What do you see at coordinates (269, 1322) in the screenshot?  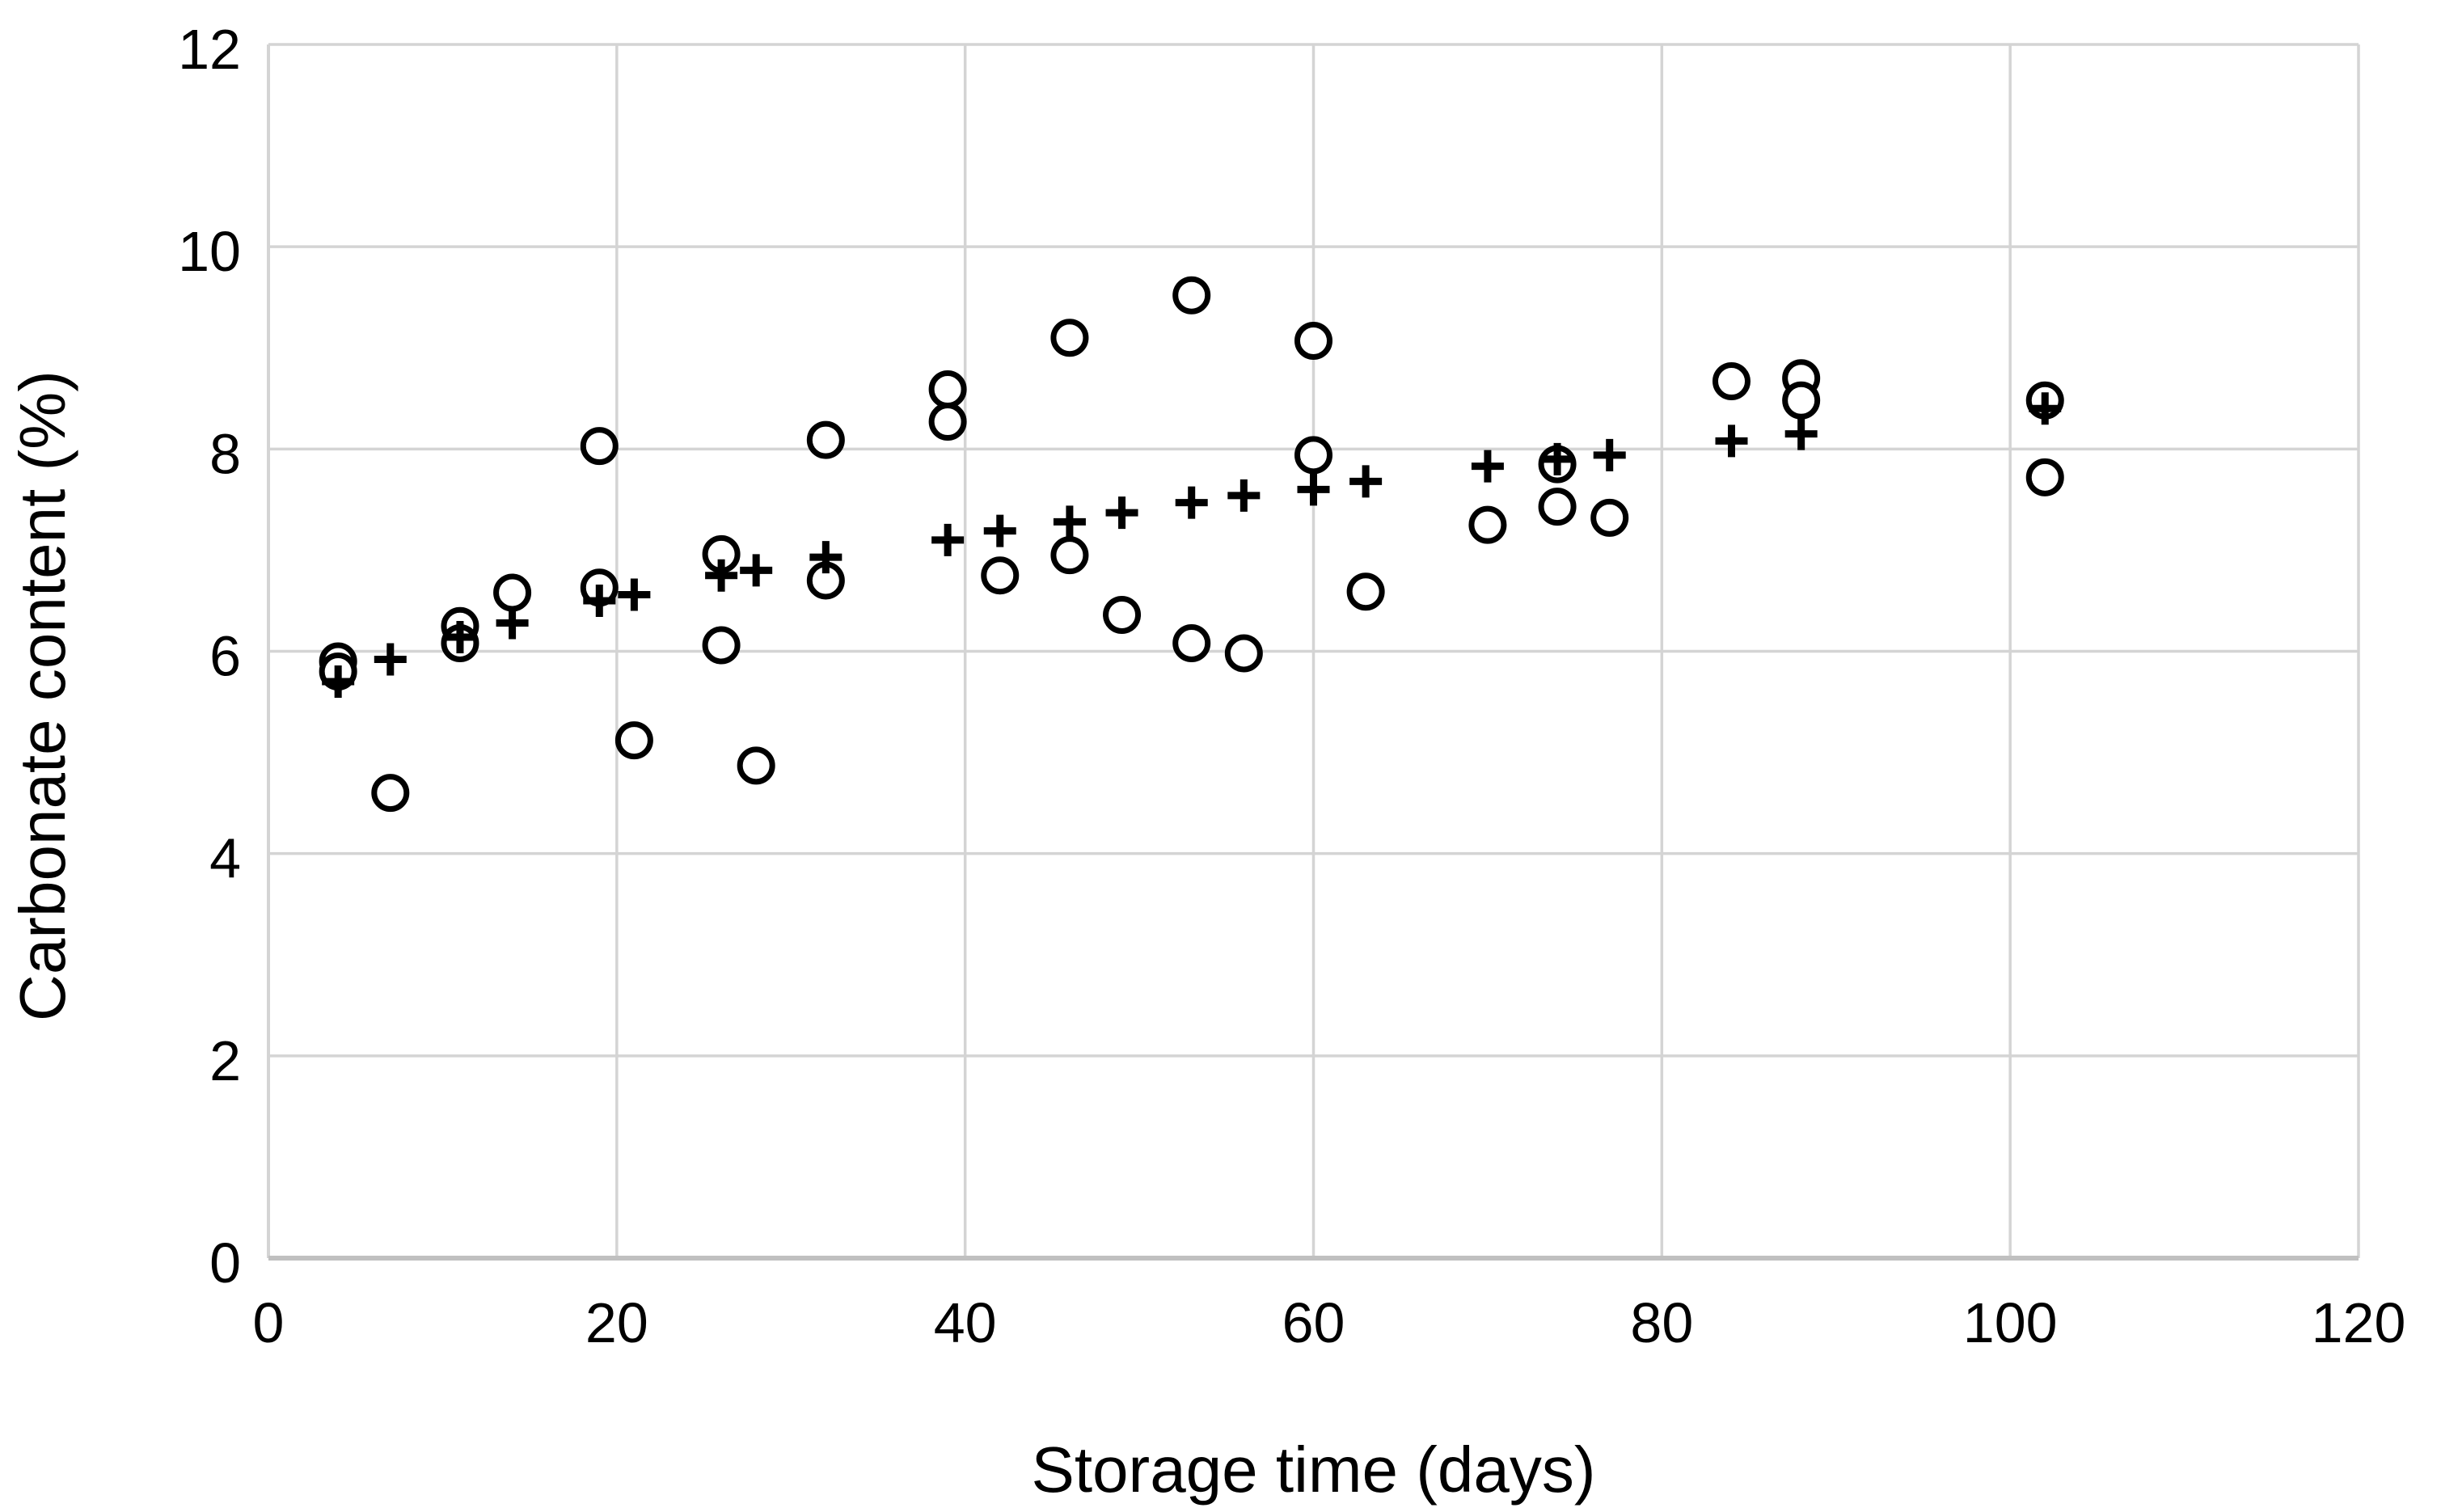 I see `x-tick-label: 0` at bounding box center [269, 1322].